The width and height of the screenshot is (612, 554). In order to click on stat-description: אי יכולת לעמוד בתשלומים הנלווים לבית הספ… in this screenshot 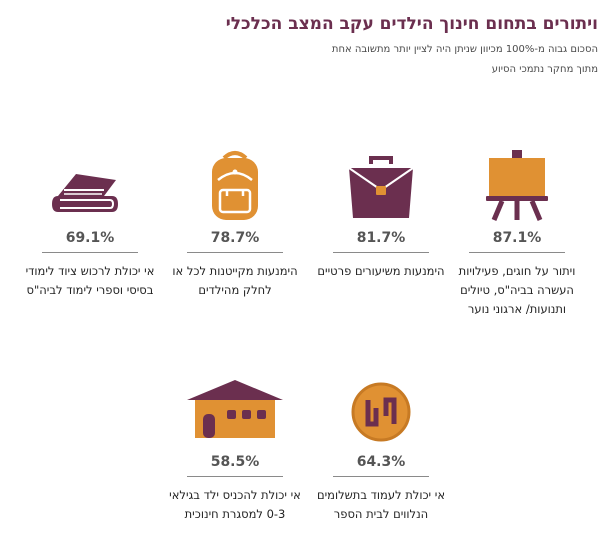, I will do `click(381, 504)`.